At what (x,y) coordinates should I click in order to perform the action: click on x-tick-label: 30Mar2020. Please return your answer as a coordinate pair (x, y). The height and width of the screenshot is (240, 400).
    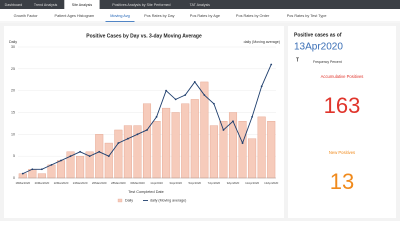
    Looking at the image, I should click on (137, 183).